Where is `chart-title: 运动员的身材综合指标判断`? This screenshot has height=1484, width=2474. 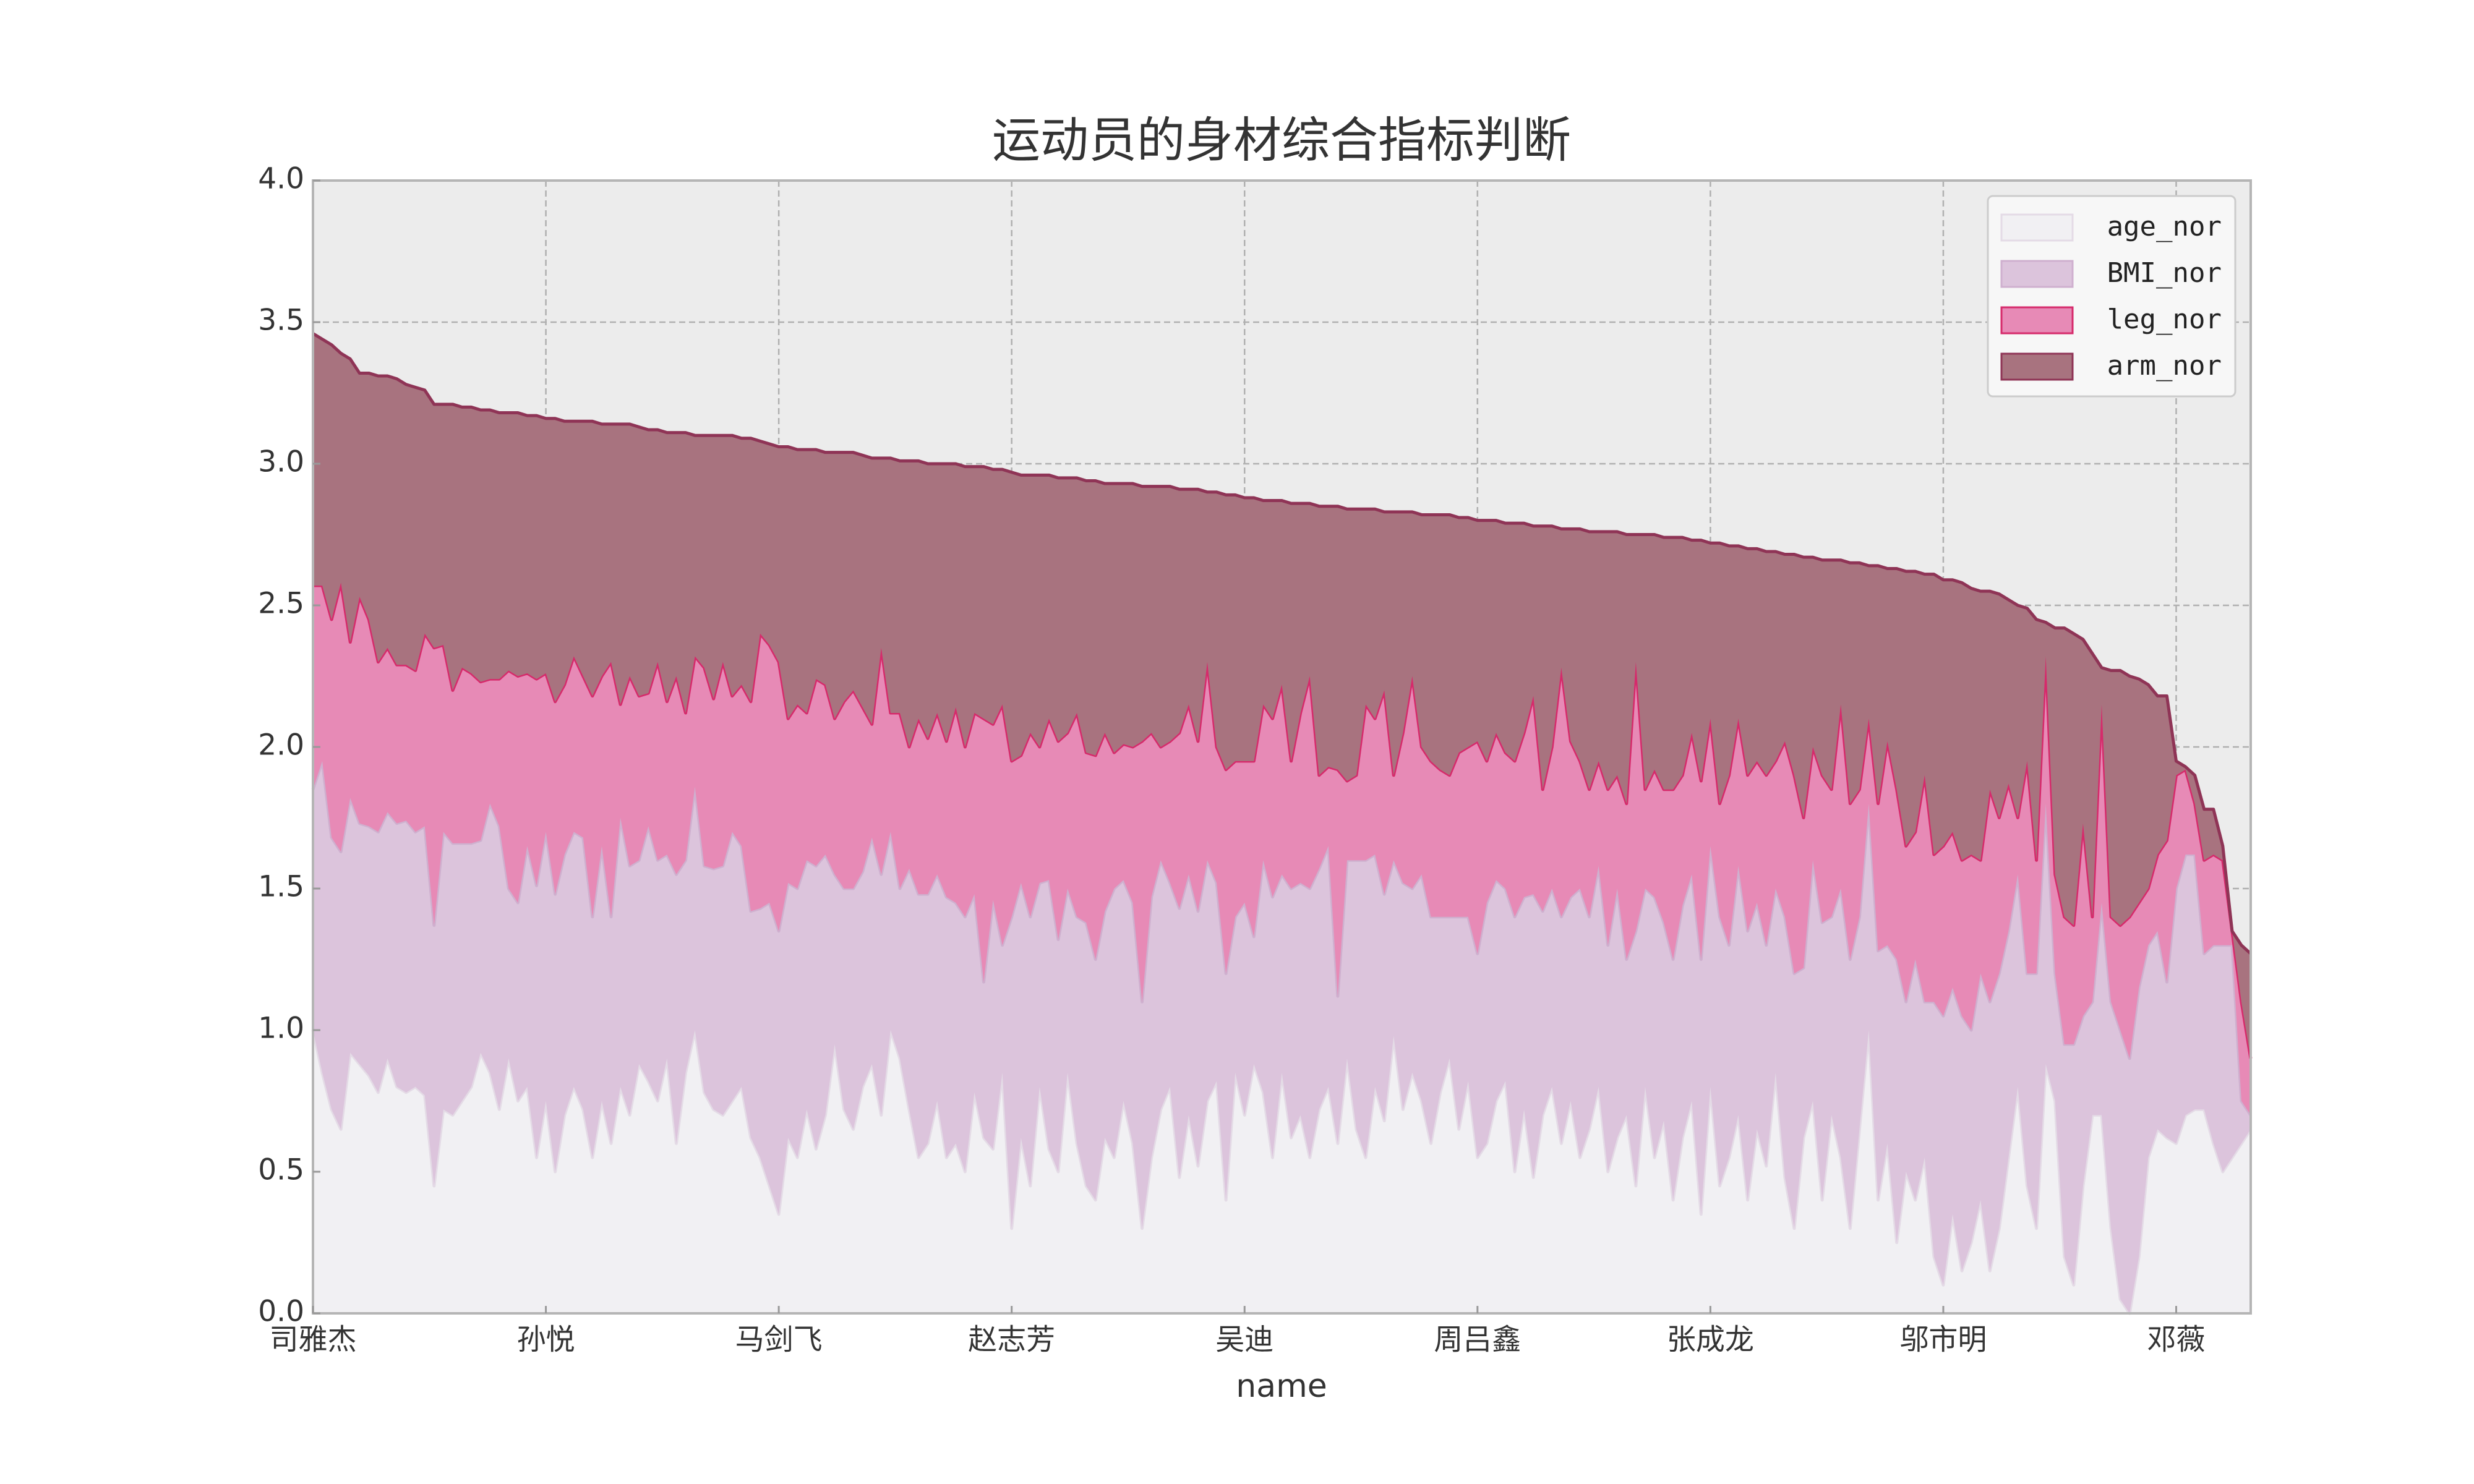 chart-title: 运动员的身材综合指标判断 is located at coordinates (1282, 140).